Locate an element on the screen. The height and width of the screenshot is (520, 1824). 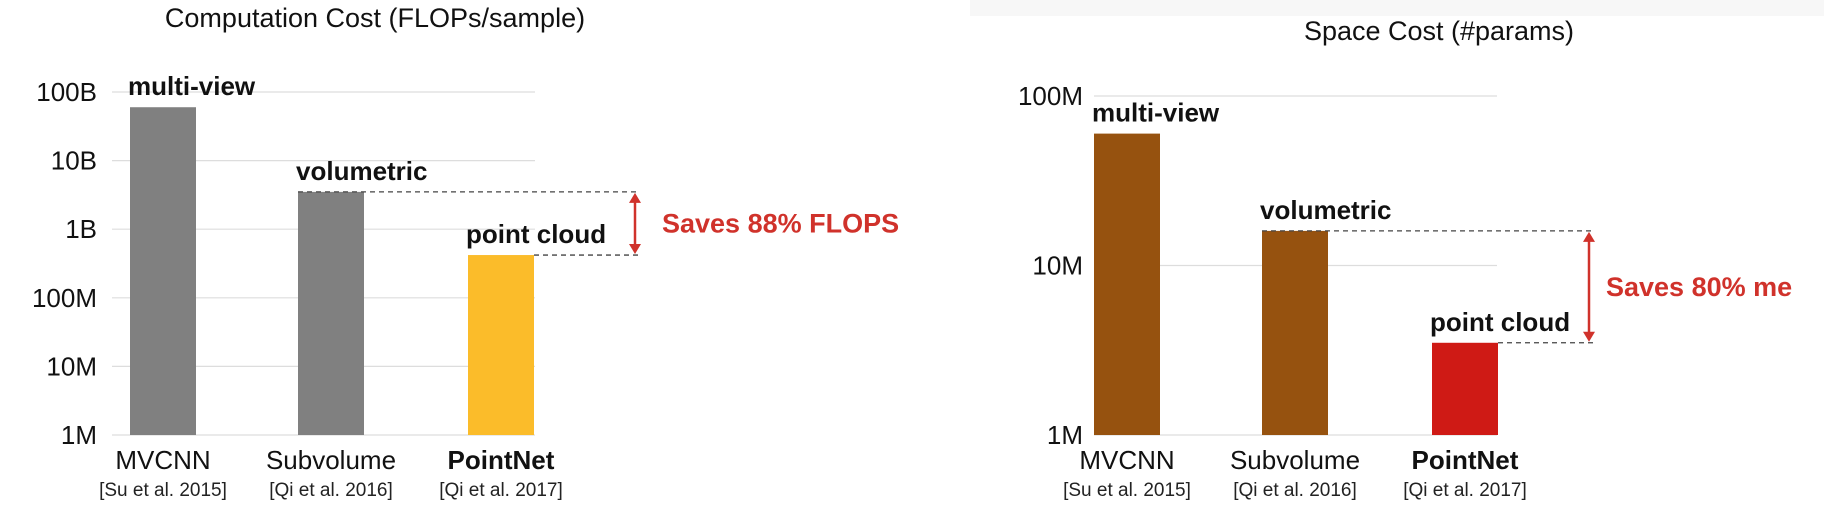
y-tick-label: 100B is located at coordinates (66, 92).